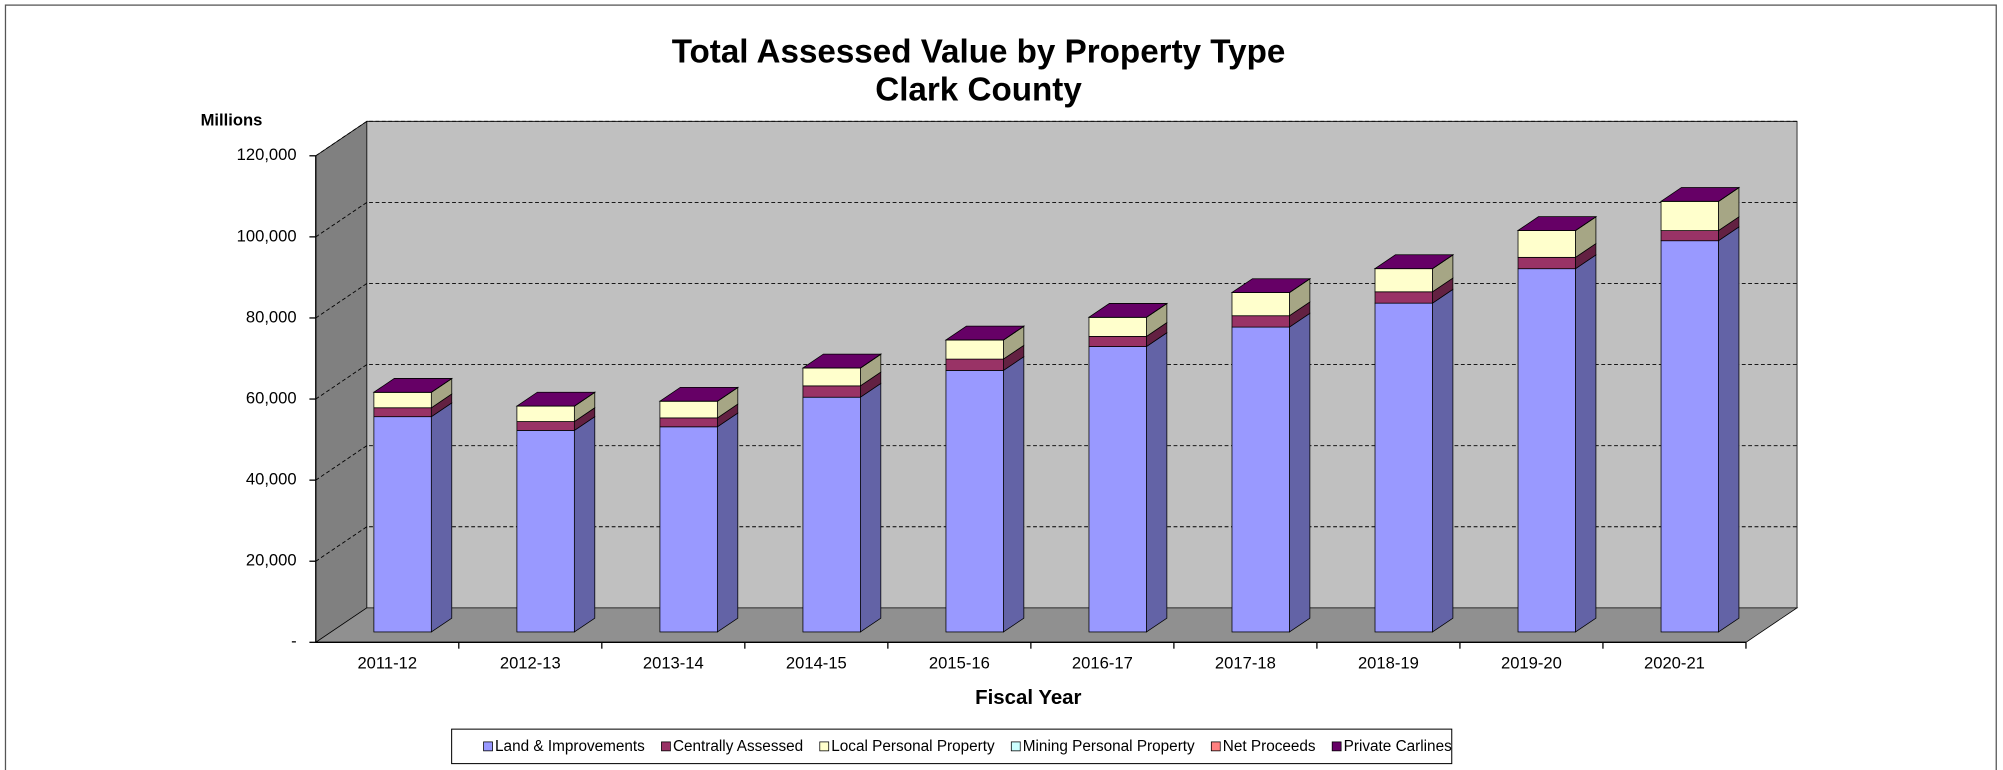 Image resolution: width=2003 pixels, height=770 pixels. What do you see at coordinates (979, 51) in the screenshot?
I see `chart-title: Total Assessed Value by Property Type` at bounding box center [979, 51].